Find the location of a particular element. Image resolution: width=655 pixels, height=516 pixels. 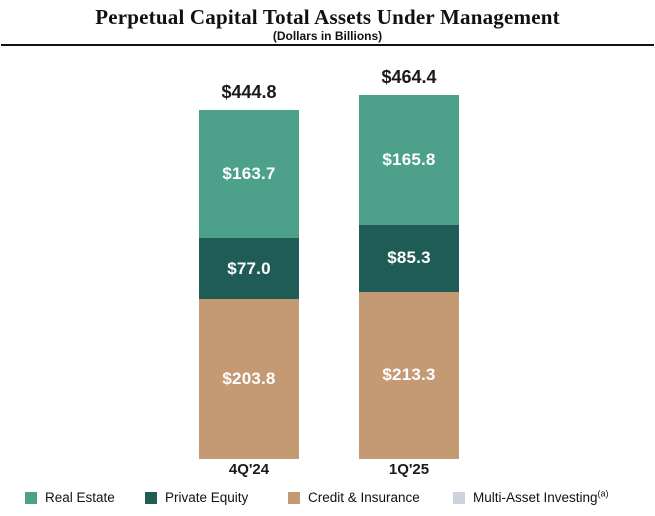

header-divider is located at coordinates (327, 45).